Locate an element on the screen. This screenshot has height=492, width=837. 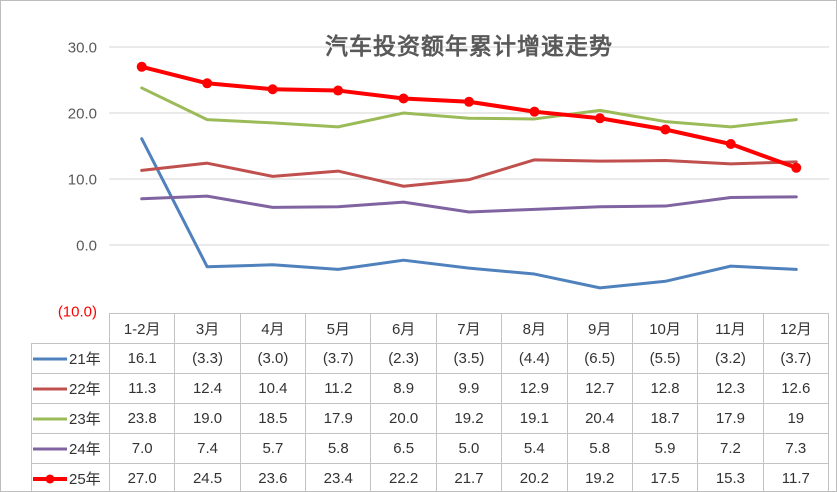
month-header-cell: 11月 is located at coordinates (730, 328).